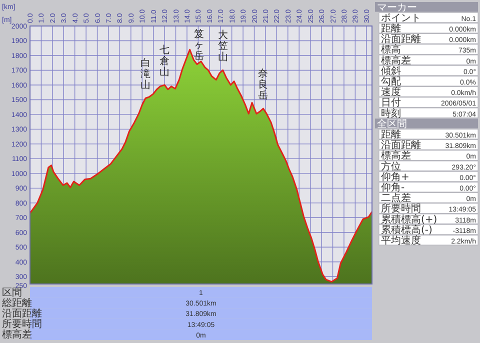 The image size is (480, 343). What do you see at coordinates (165, 61) in the screenshot?
I see `annotation: 七倉山` at bounding box center [165, 61].